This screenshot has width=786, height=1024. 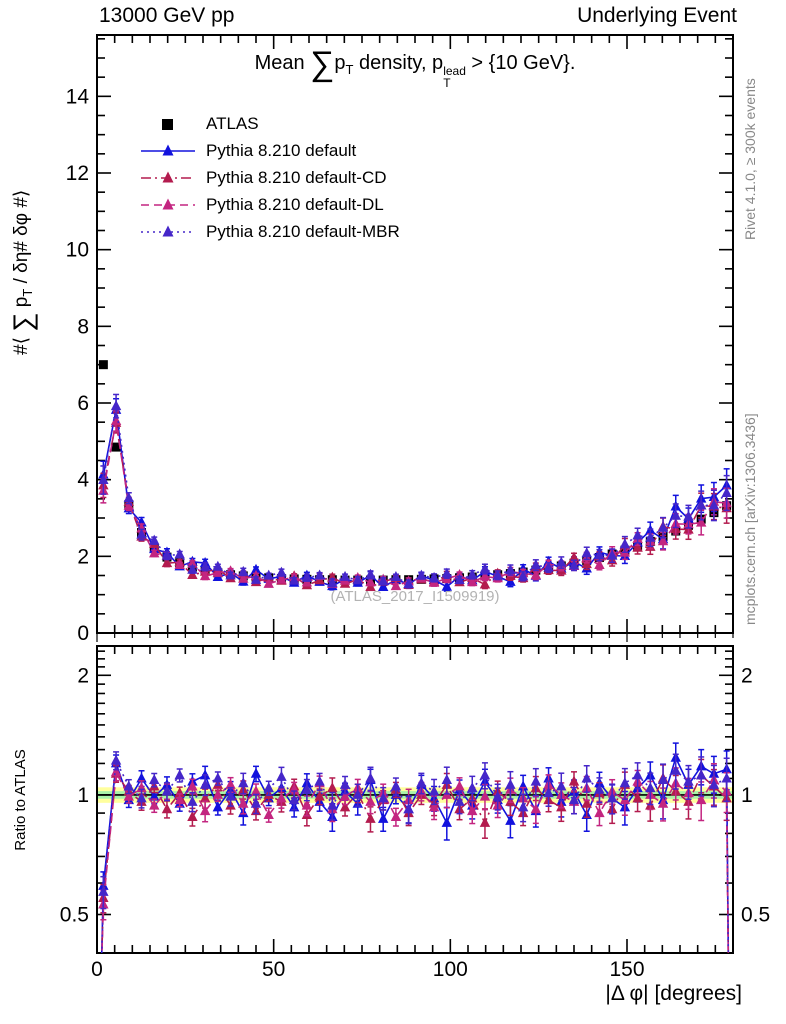 What do you see at coordinates (296, 177) in the screenshot?
I see `legend-label: Pythia 8.210 default-CD` at bounding box center [296, 177].